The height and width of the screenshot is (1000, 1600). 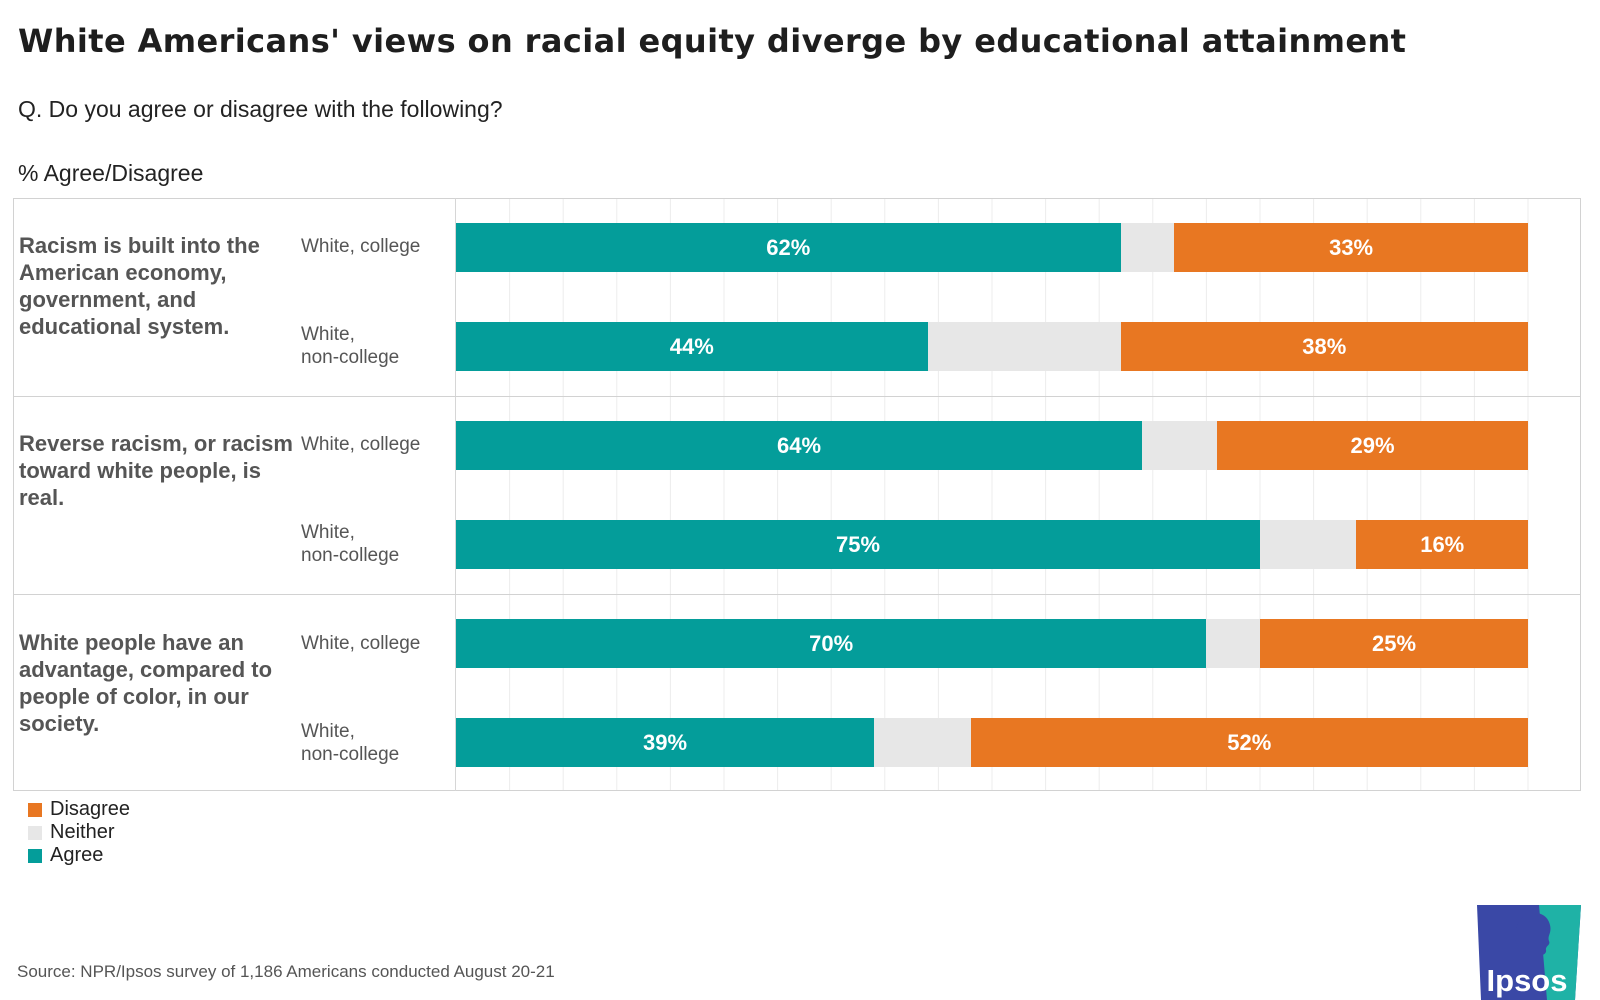 I want to click on legend-item-agree: Agree, so click(x=79, y=855).